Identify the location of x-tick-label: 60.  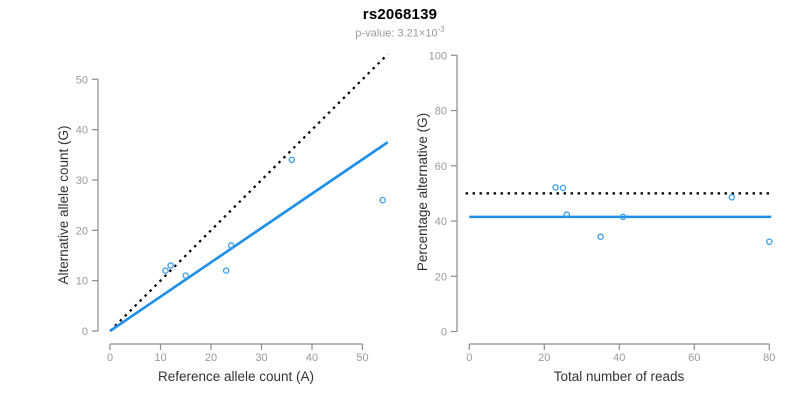
(694, 358).